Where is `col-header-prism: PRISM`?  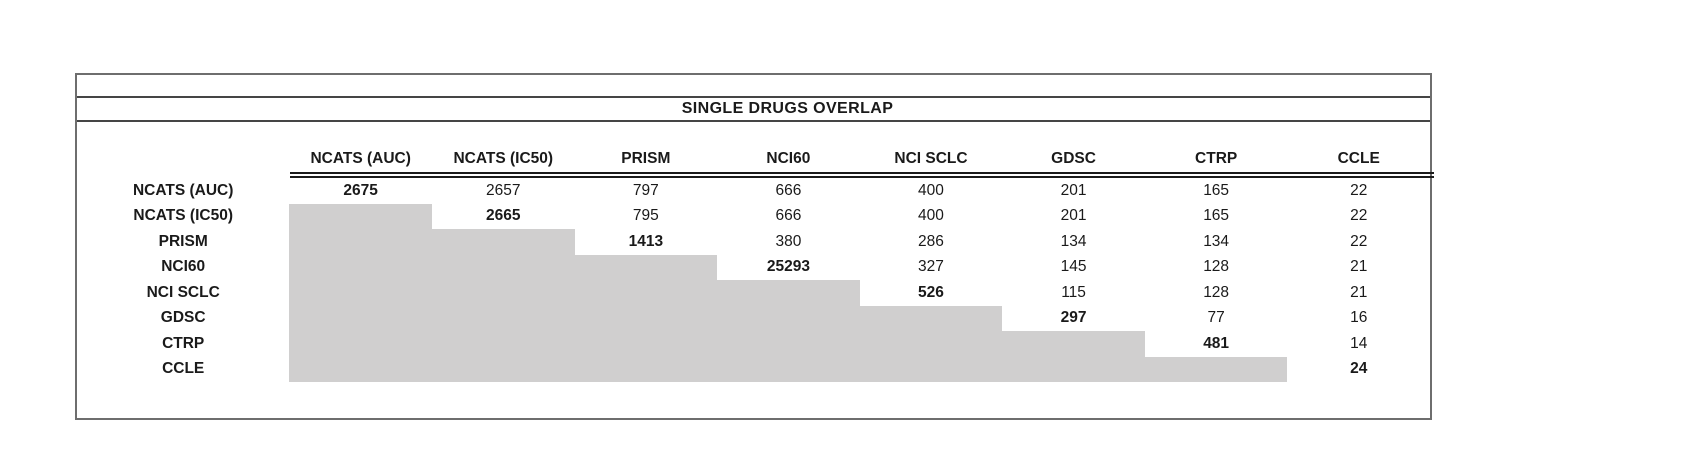
col-header-prism: PRISM is located at coordinates (646, 158).